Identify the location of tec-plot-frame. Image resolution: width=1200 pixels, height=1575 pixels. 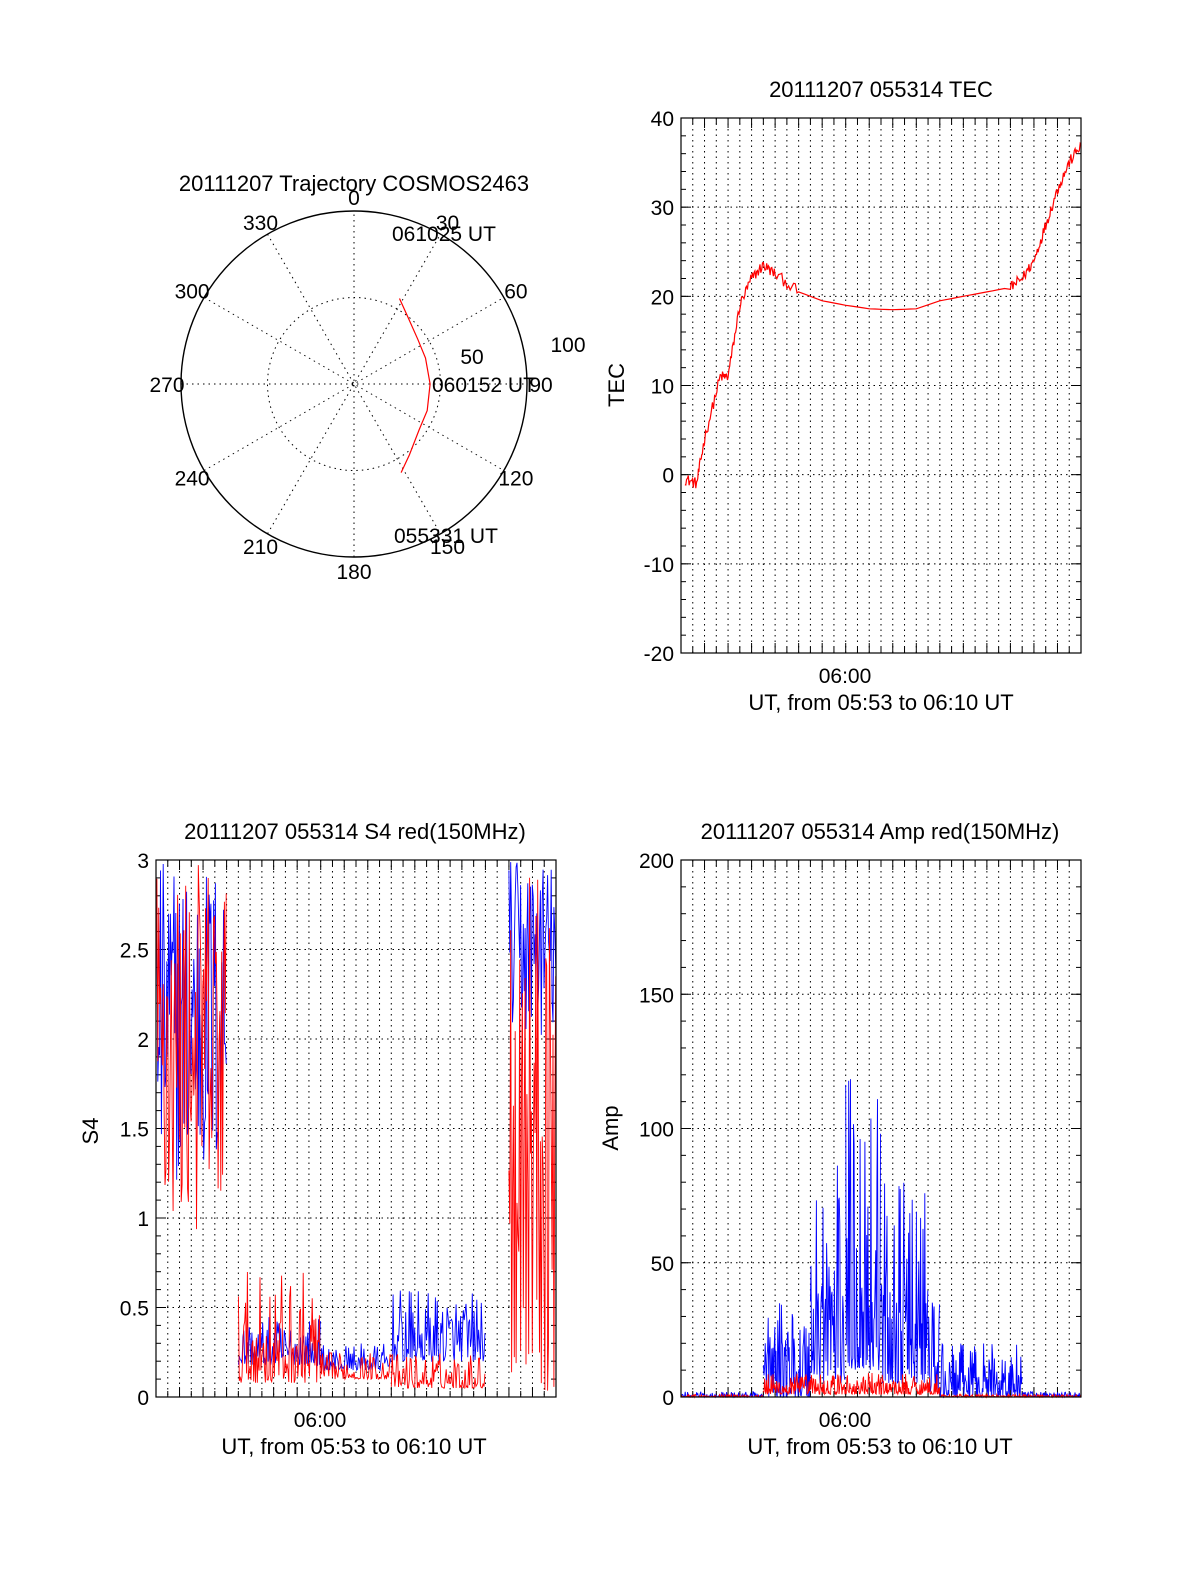
(881, 385).